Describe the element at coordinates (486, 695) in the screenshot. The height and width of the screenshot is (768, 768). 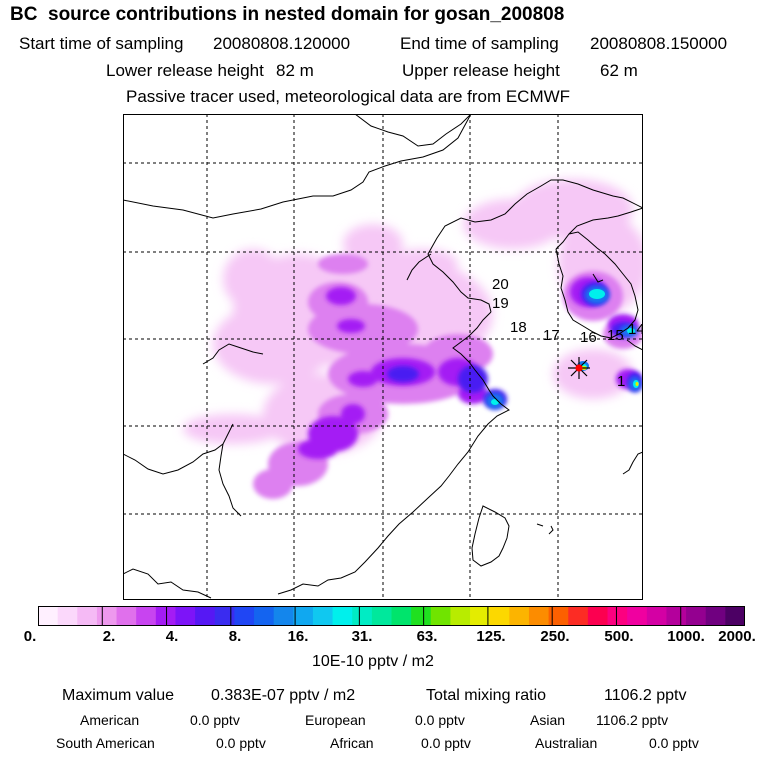
I see `total-mixing-label: Total mixing ratio` at that location.